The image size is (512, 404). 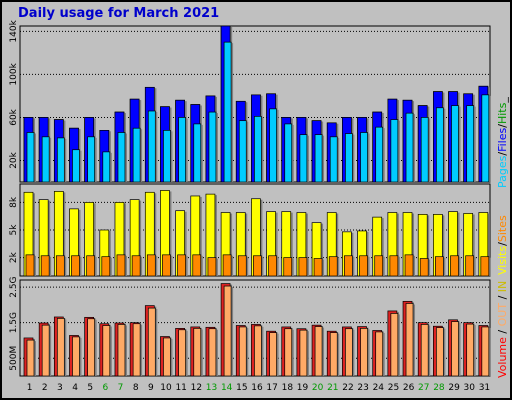 What do you see at coordinates (393, 388) in the screenshot?
I see `x-tick-label-day-25: 25` at bounding box center [393, 388].